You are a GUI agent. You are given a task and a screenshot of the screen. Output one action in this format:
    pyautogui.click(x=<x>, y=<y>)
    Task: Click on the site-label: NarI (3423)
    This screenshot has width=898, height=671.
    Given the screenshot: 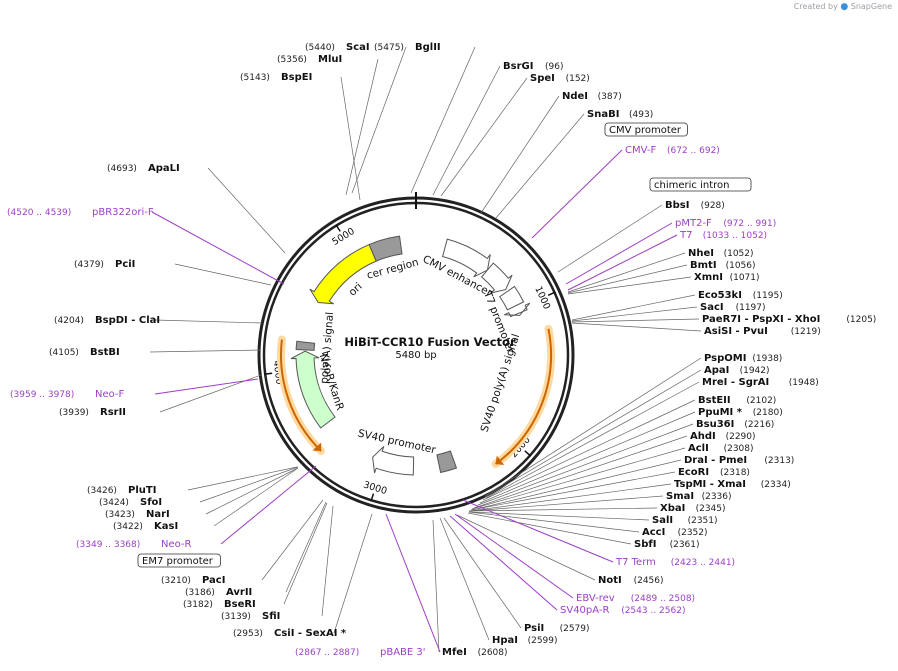 What is the action you would take?
    pyautogui.click(x=137, y=514)
    